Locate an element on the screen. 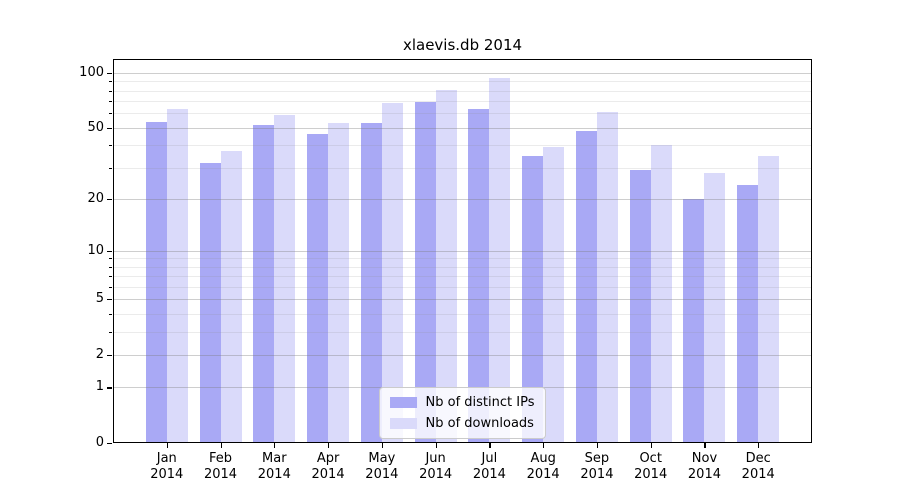 The width and height of the screenshot is (900, 500). bar-sep-downloads is located at coordinates (607, 277).